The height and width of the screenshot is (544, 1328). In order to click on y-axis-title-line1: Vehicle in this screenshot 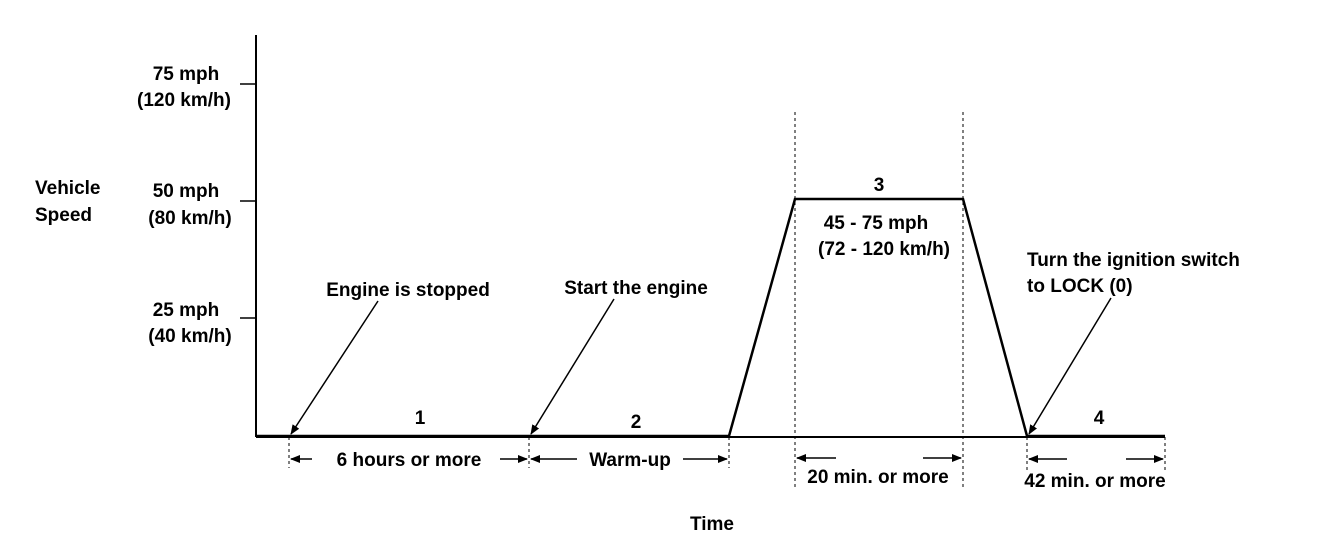, I will do `click(68, 188)`.